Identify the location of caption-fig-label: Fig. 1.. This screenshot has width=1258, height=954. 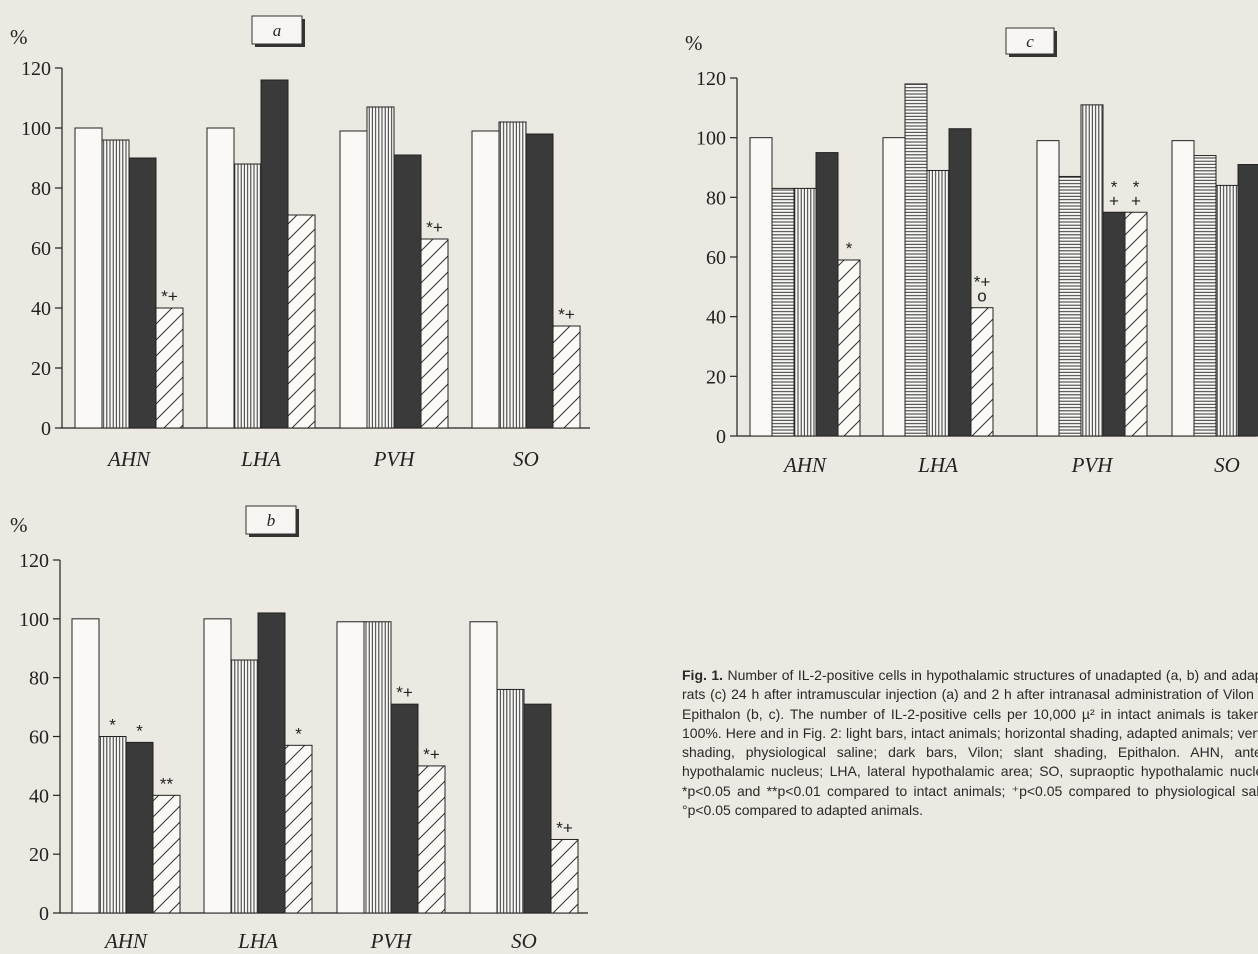
(703, 675).